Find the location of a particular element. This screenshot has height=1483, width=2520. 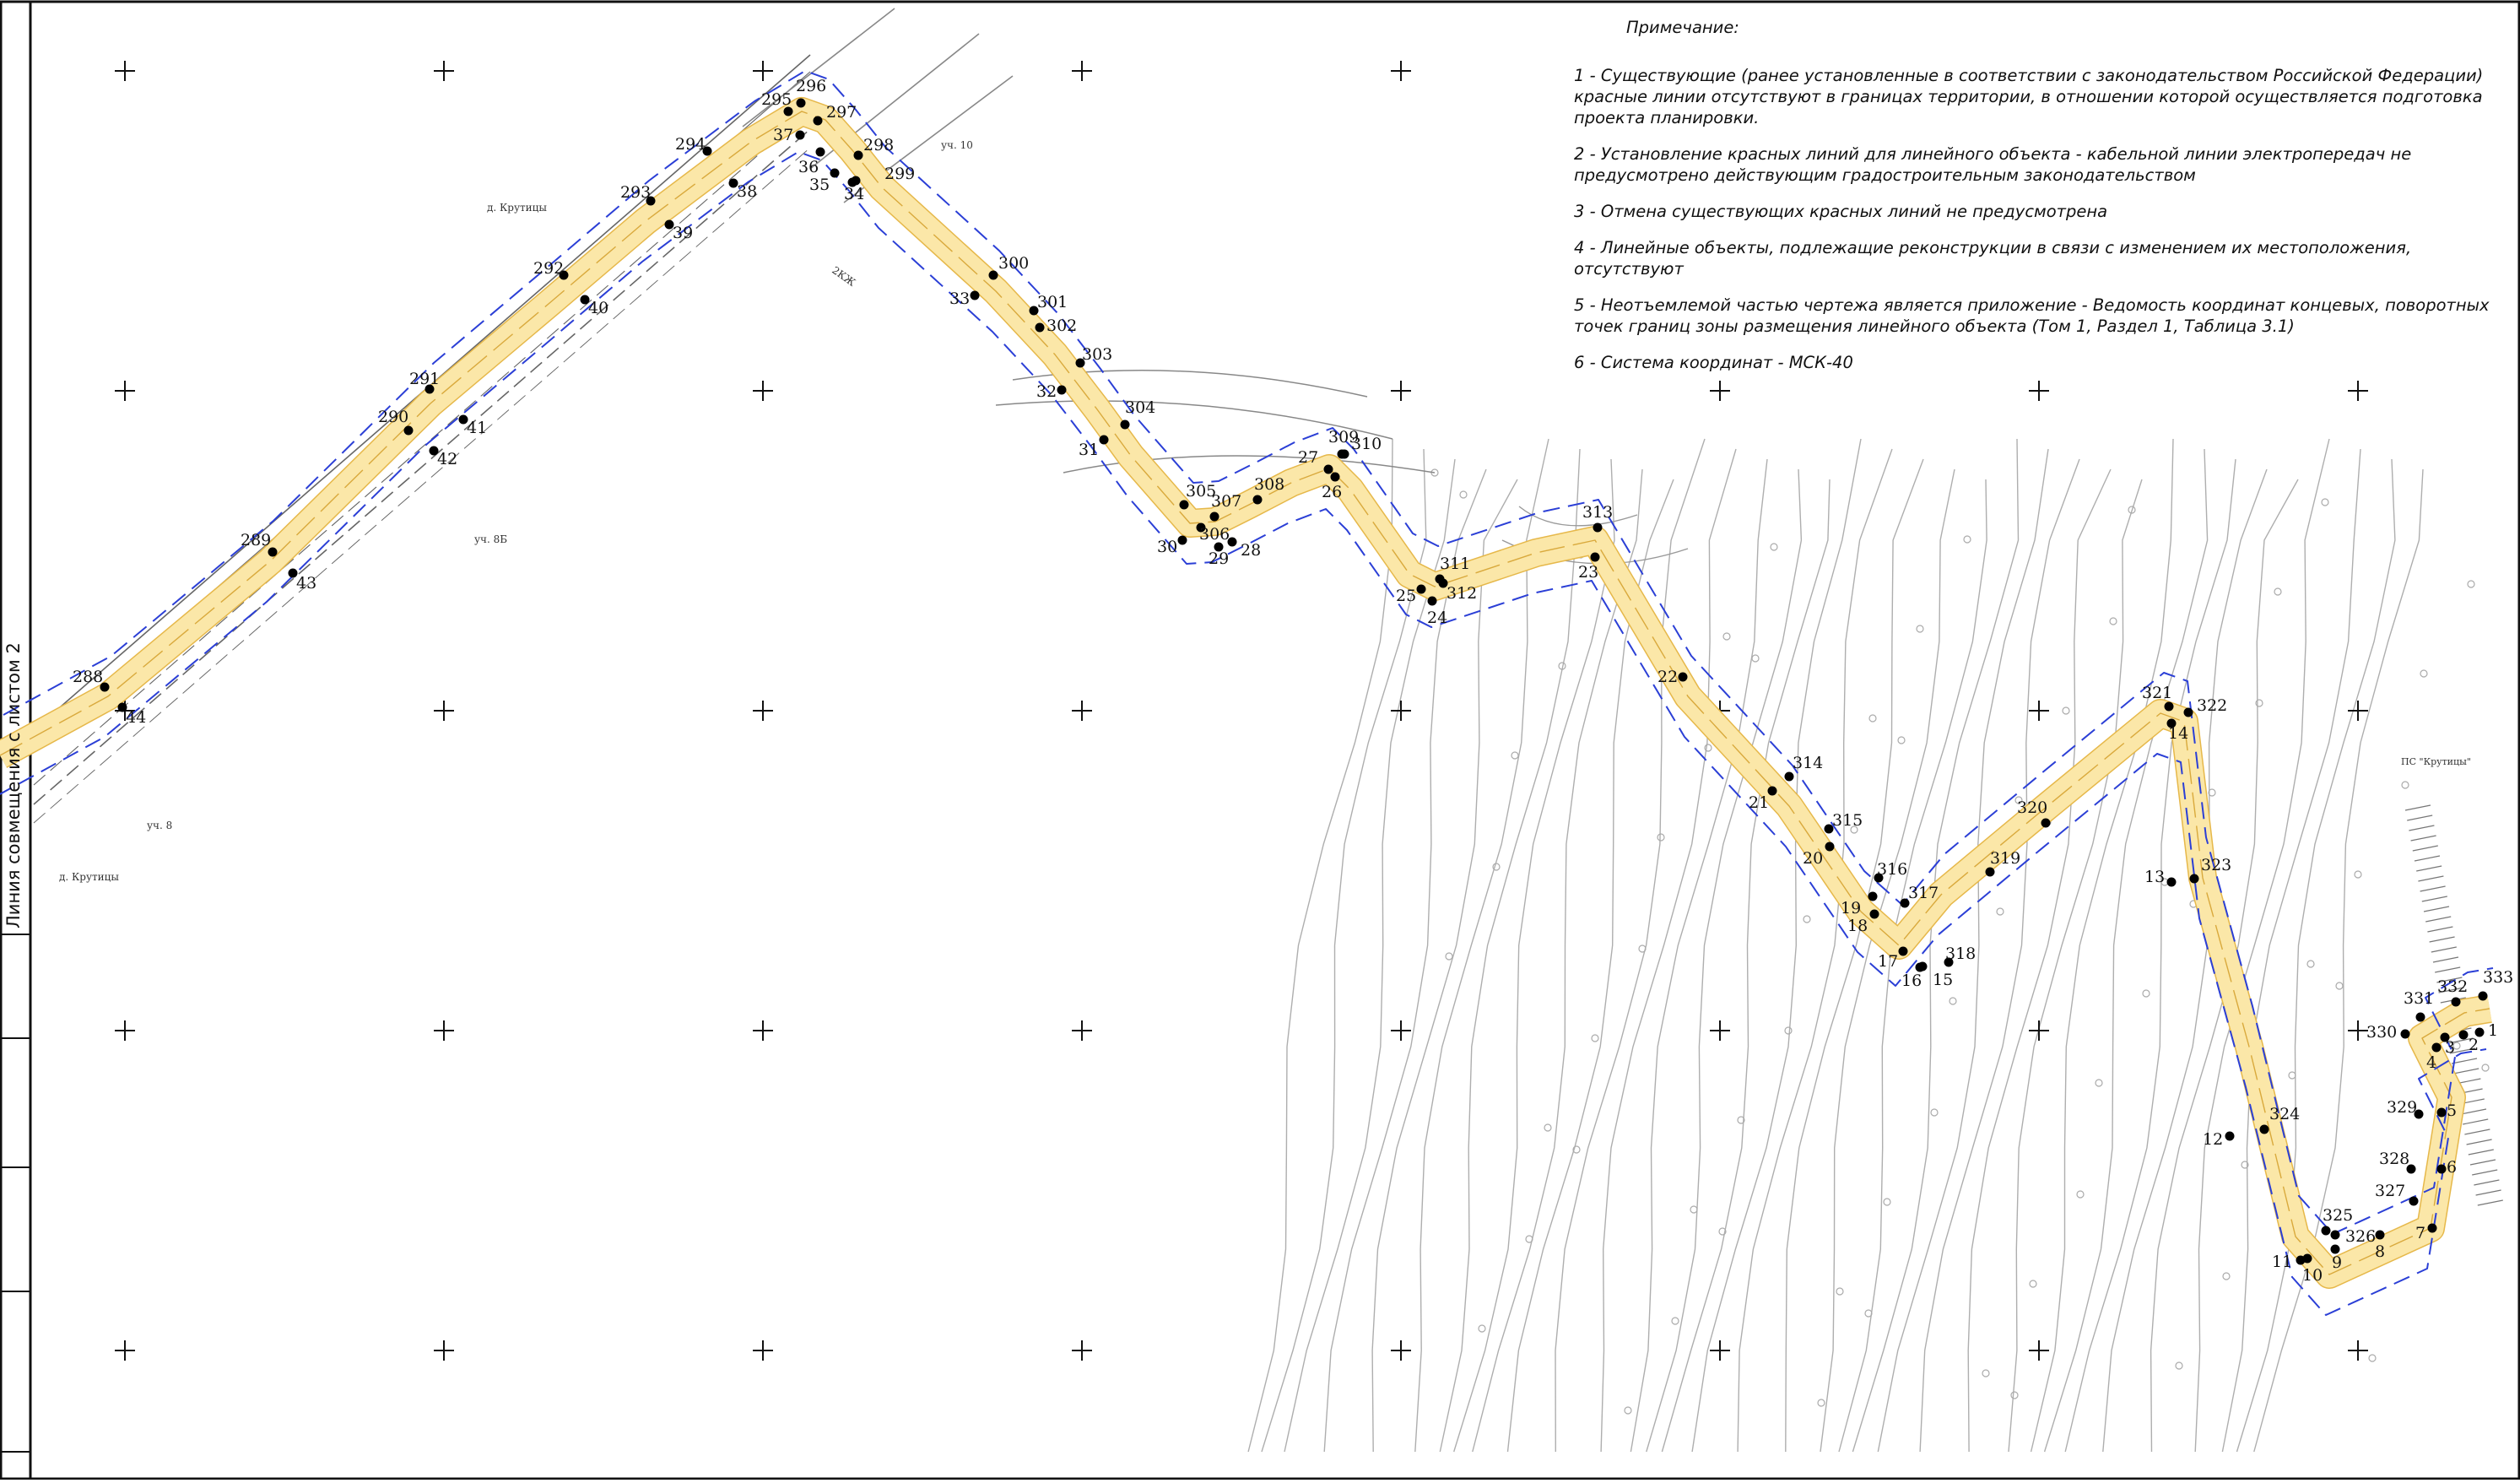

point-number: 8 is located at coordinates (2380, 1251).